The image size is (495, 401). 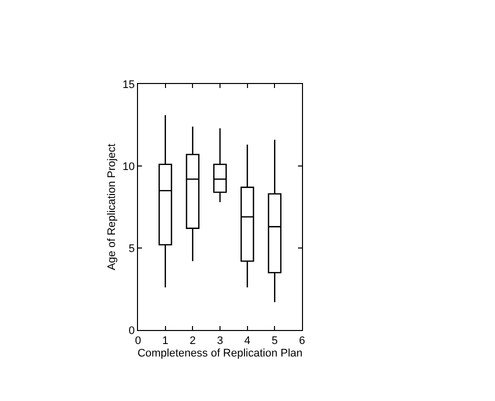 What do you see at coordinates (131, 330) in the screenshot?
I see `y-tick-label: 0` at bounding box center [131, 330].